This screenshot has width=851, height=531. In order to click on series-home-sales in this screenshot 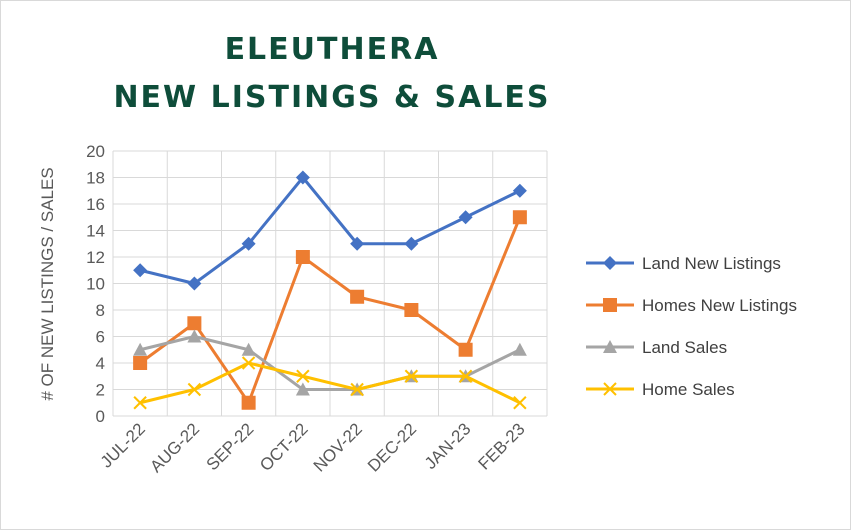, I will do `click(330, 383)`.